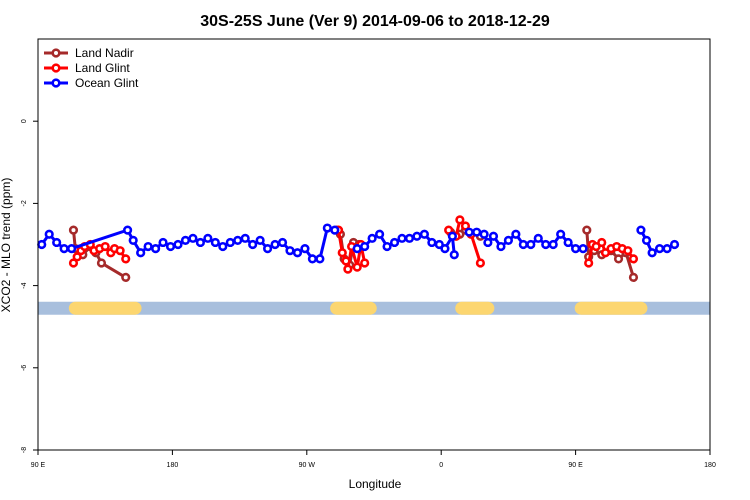 The image size is (750, 500). What do you see at coordinates (441, 465) in the screenshot?
I see `x-tick-label: 0` at bounding box center [441, 465].